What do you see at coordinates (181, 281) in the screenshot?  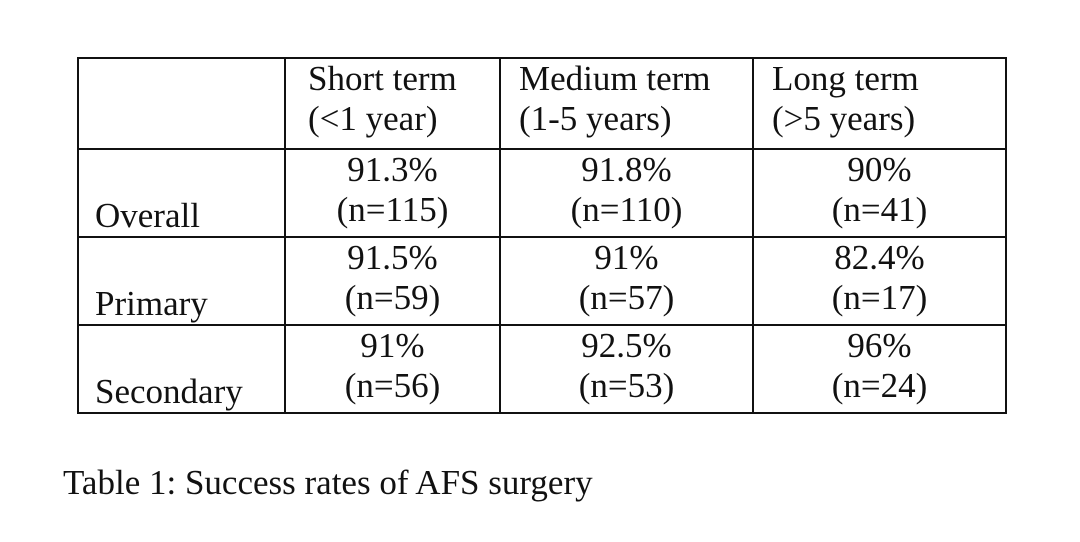 I see `row-label: Primary` at bounding box center [181, 281].